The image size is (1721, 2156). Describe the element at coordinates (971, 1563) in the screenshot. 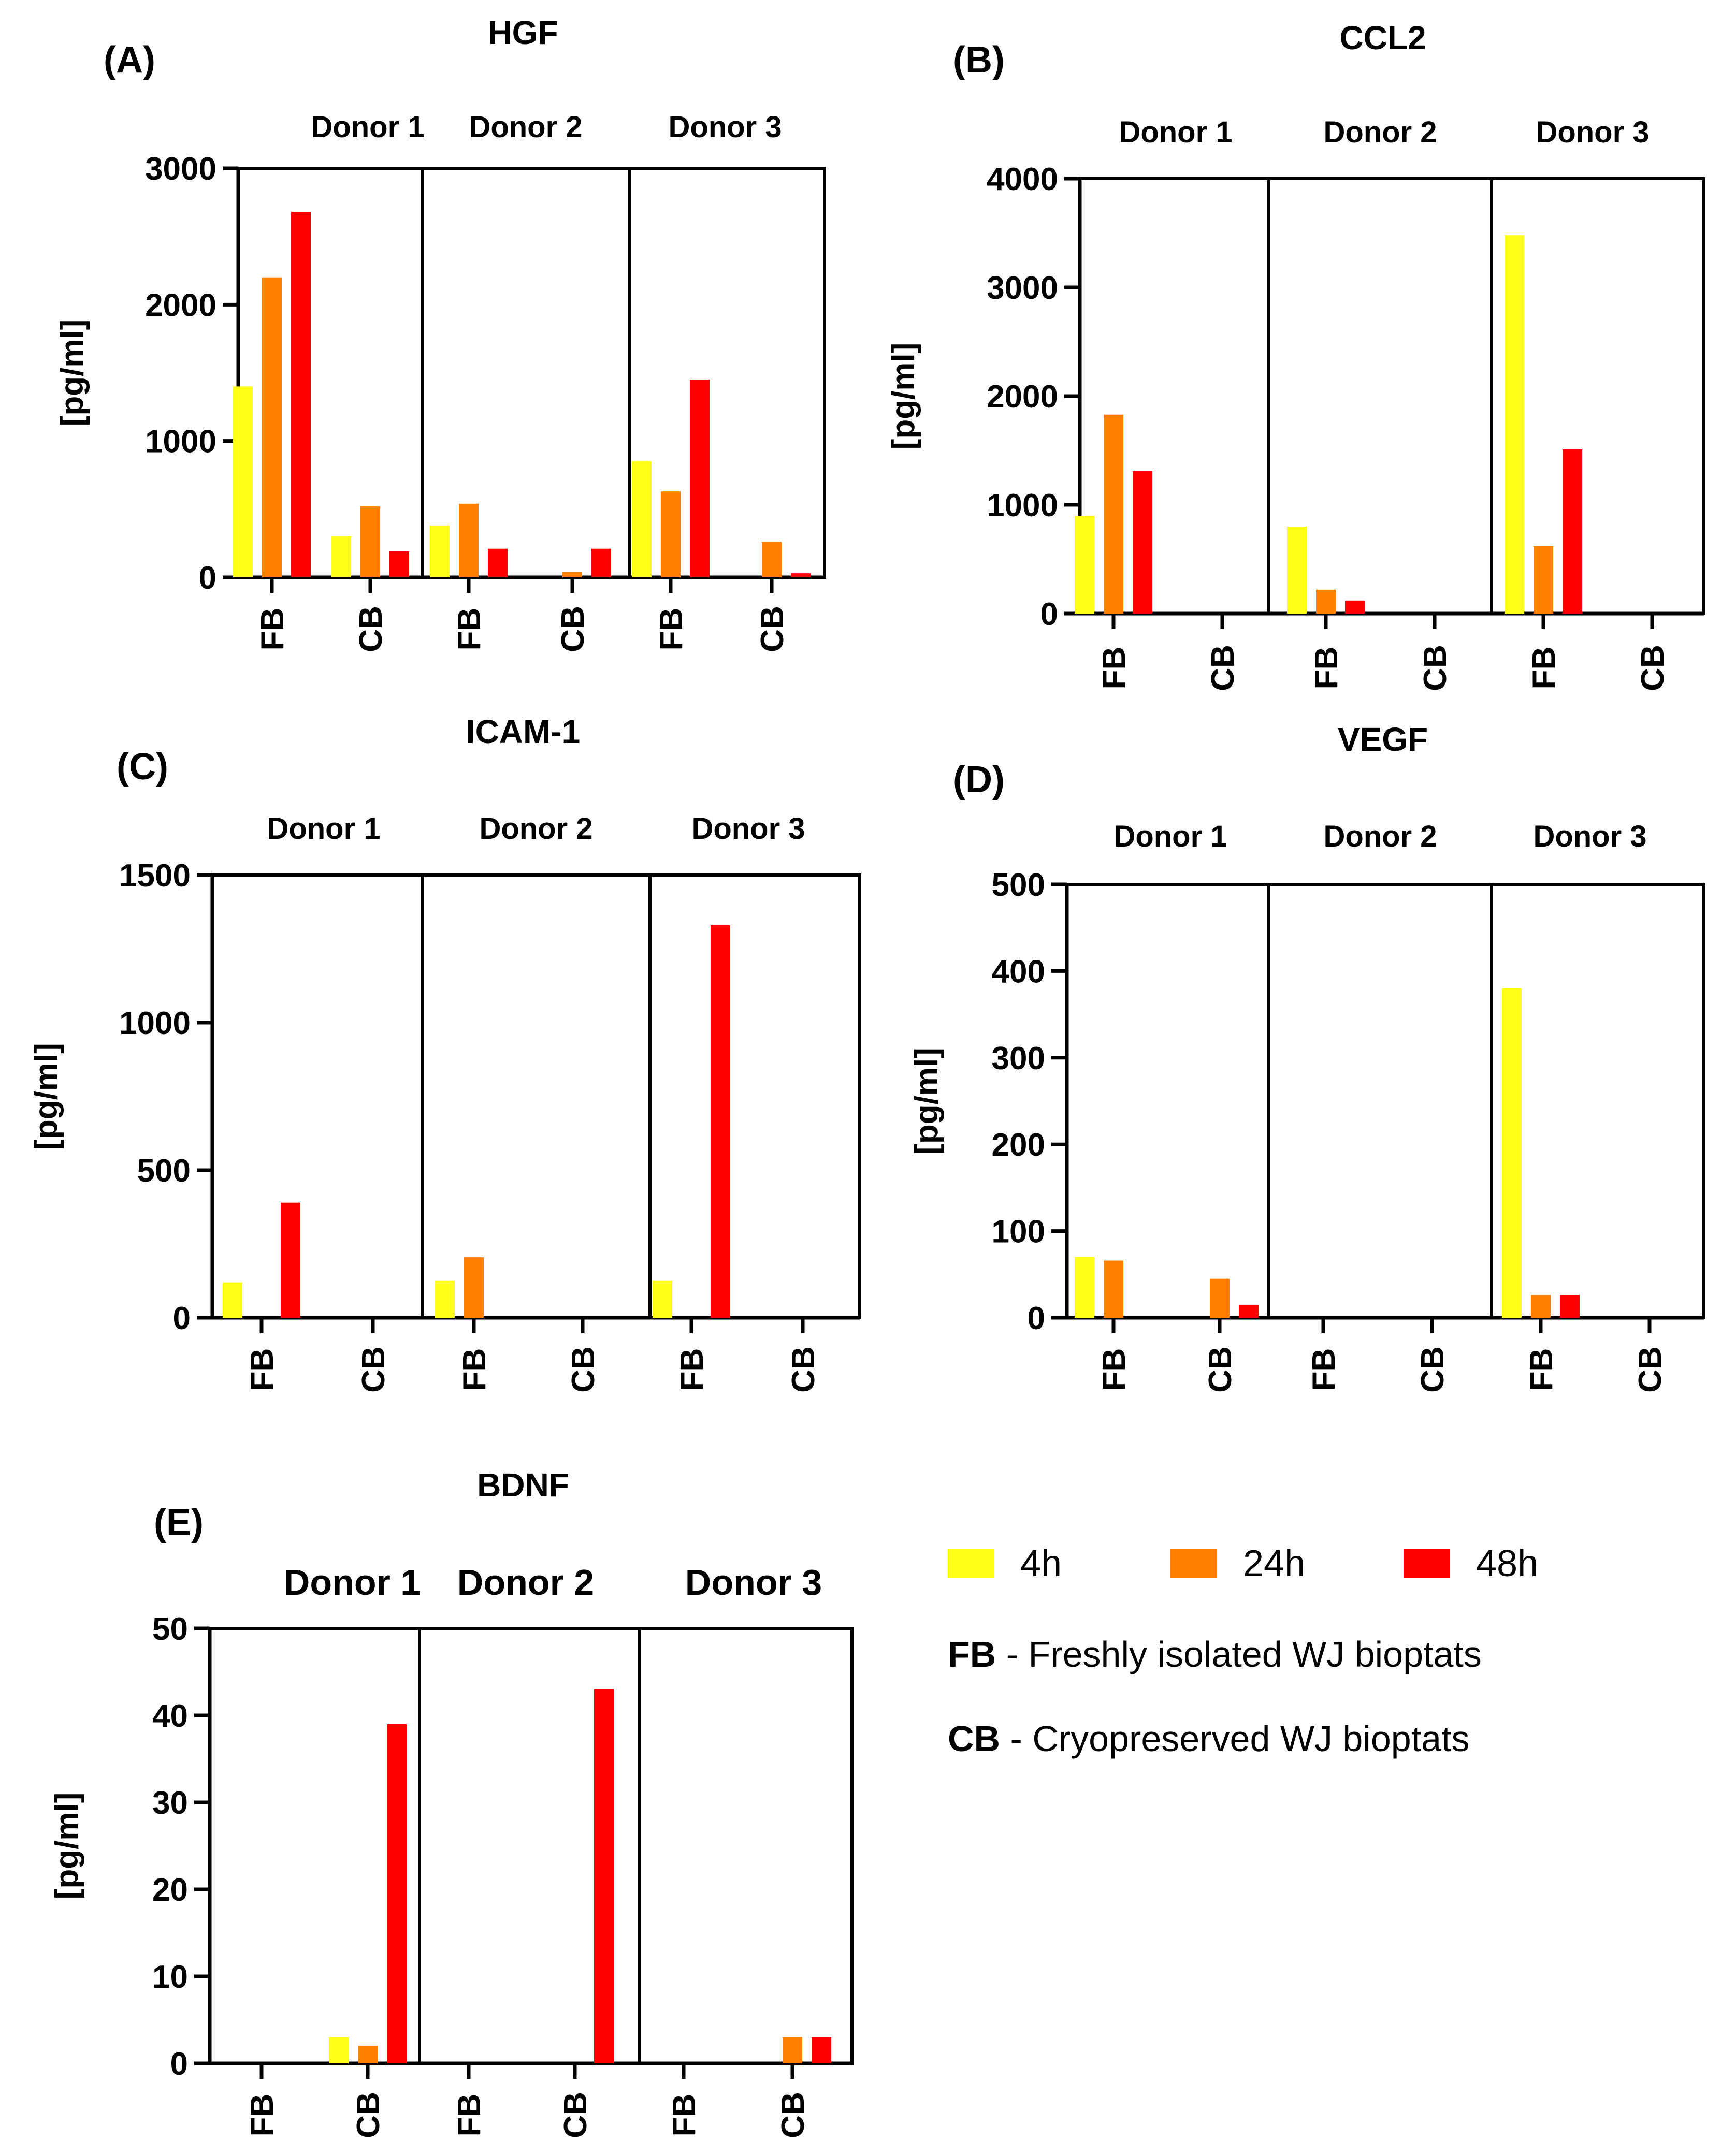

I see `legend-swatch-4h` at that location.